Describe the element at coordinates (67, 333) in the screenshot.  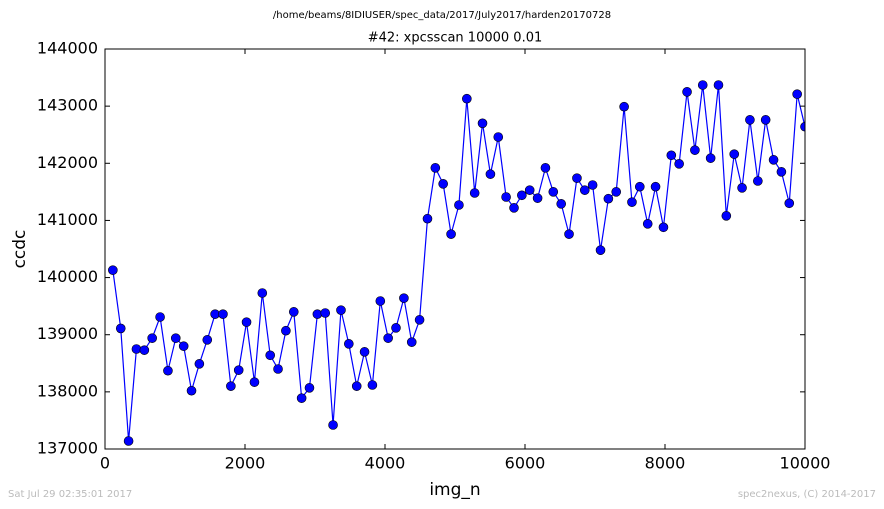
I see `y-tick-label: 139000` at that location.